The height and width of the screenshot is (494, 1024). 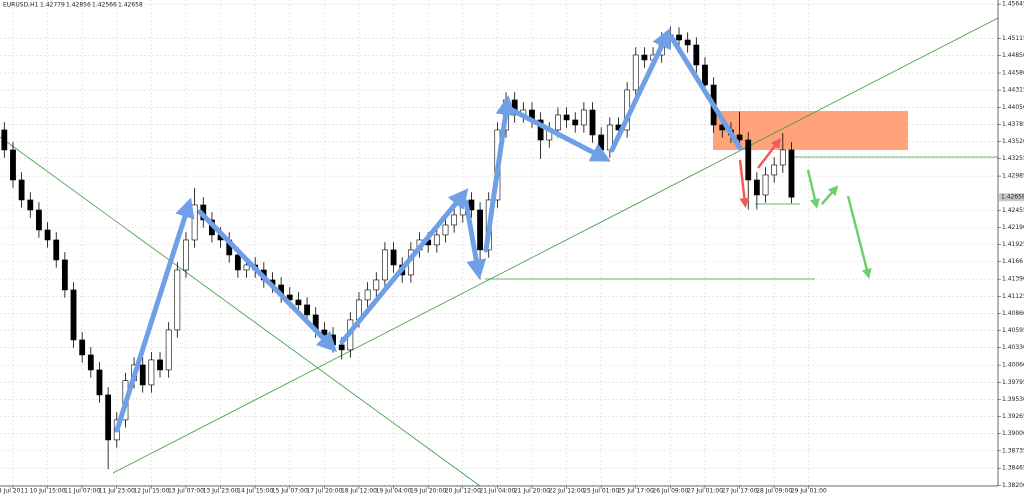 What do you see at coordinates (78, 5) in the screenshot?
I see `header-value: 1.42856` at bounding box center [78, 5].